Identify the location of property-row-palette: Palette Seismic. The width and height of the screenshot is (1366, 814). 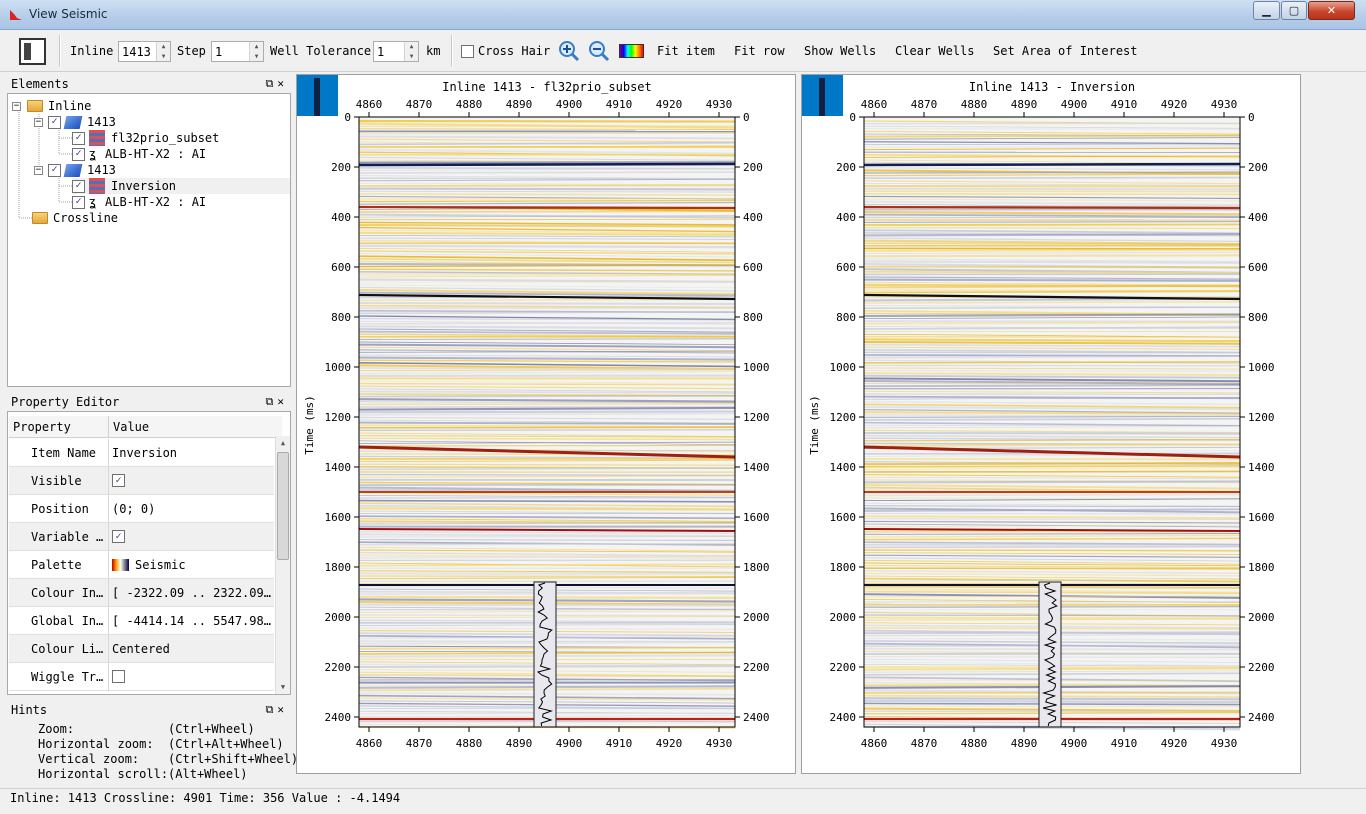
(141, 565).